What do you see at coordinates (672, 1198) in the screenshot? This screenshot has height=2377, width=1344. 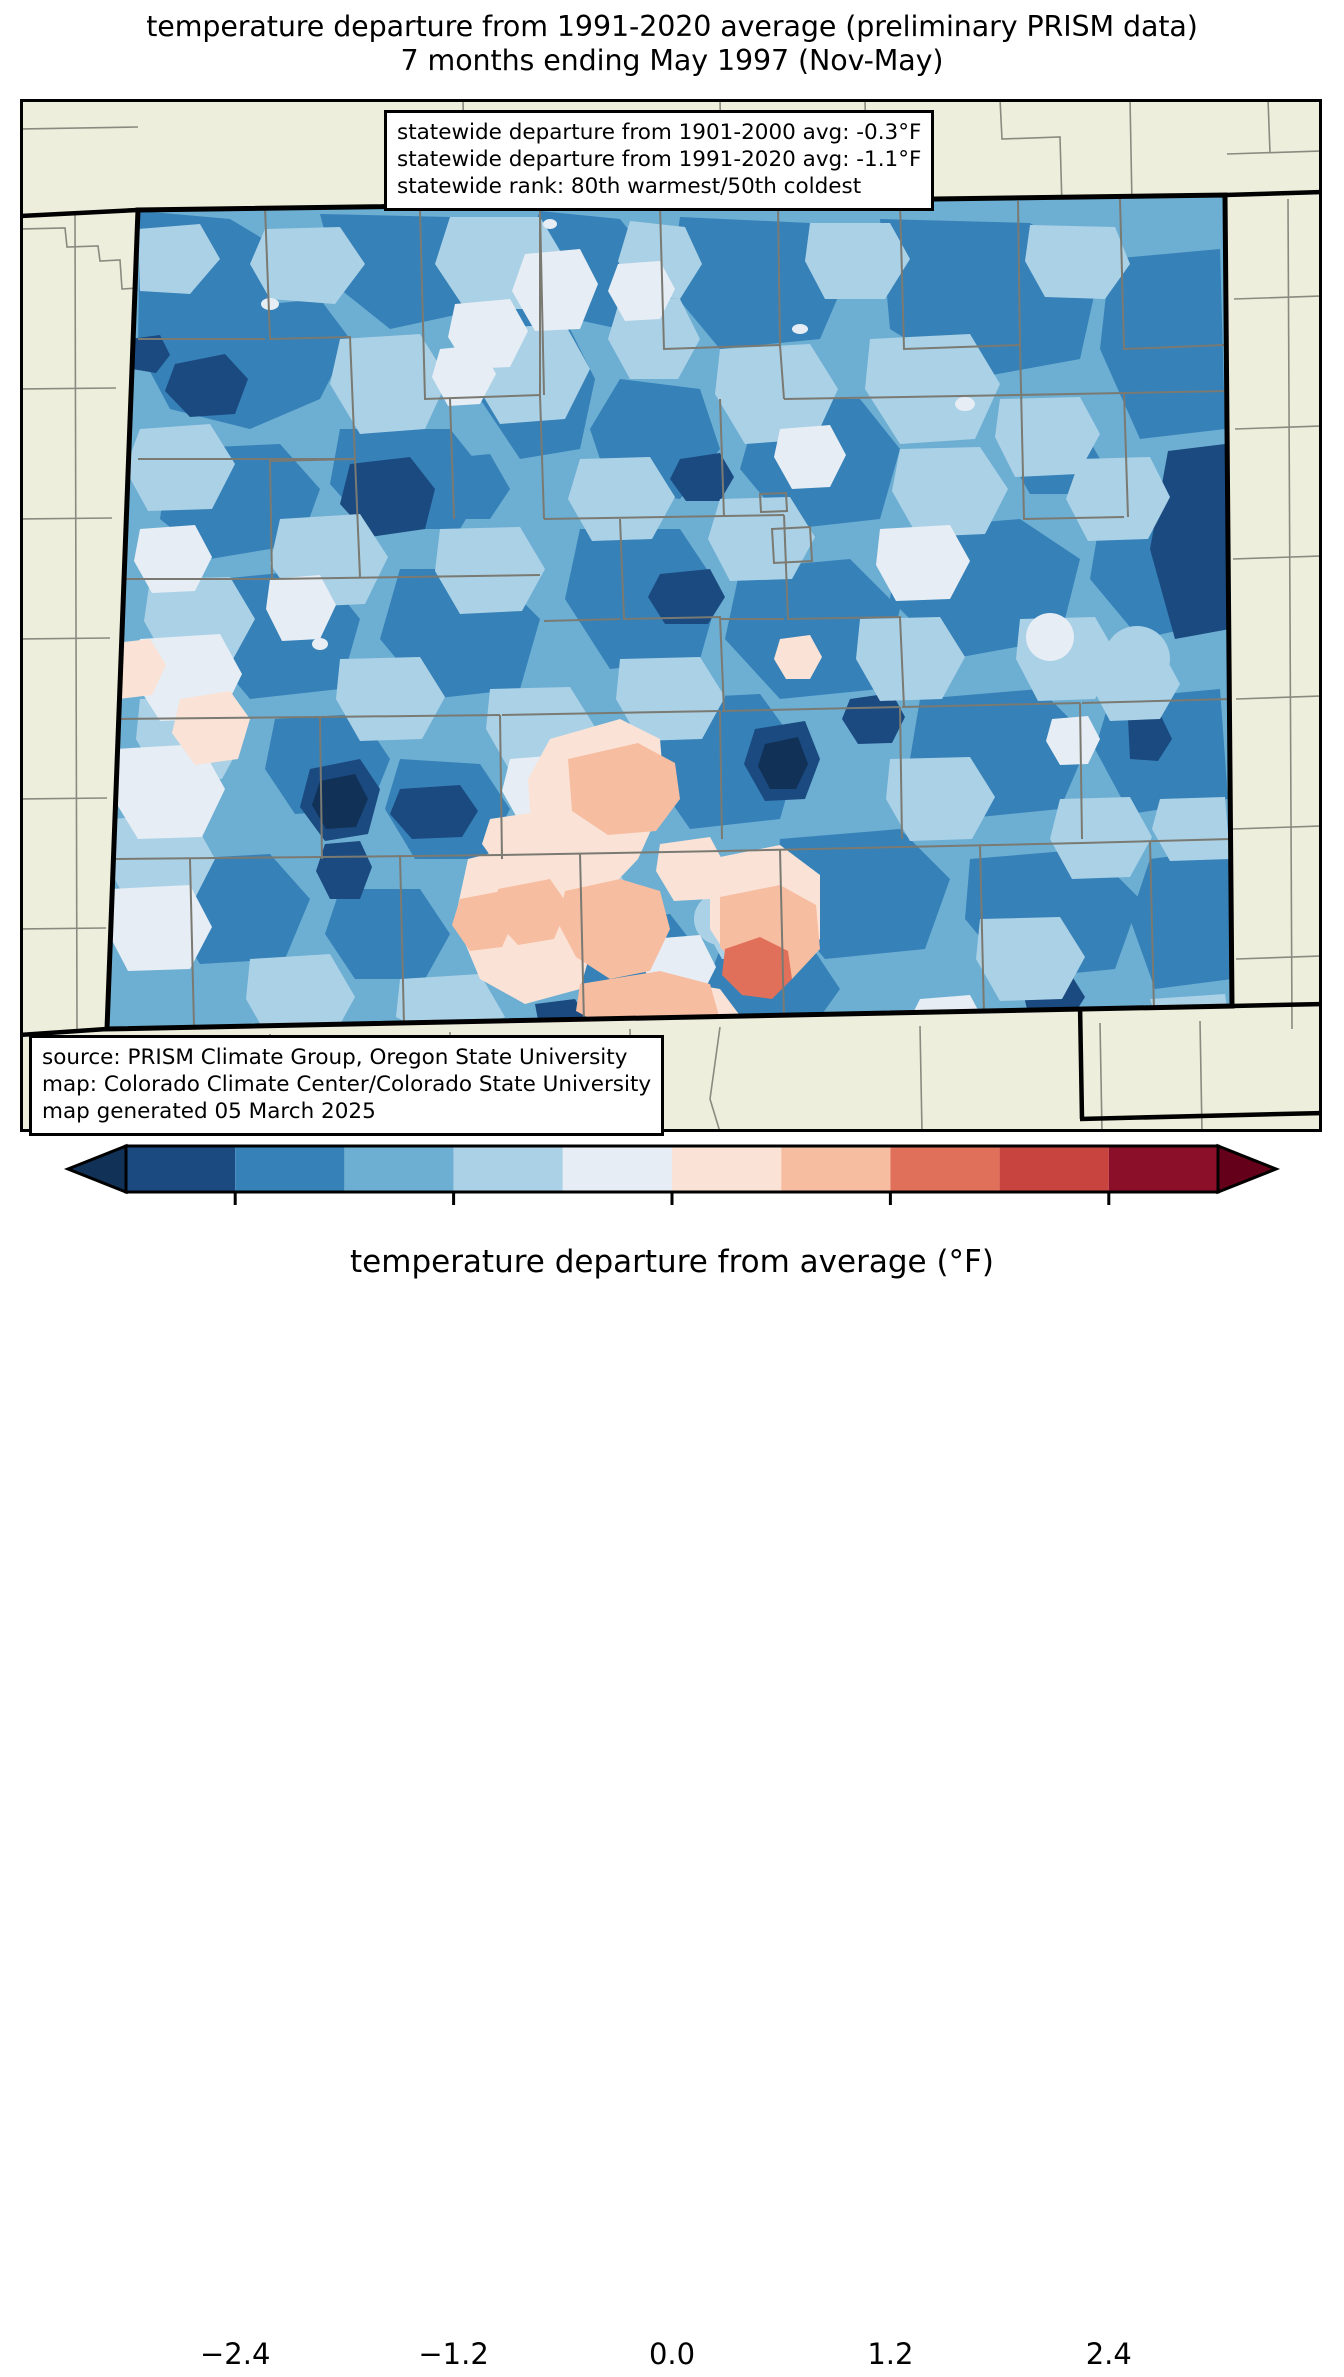 I see `colorbar-ticks` at bounding box center [672, 1198].